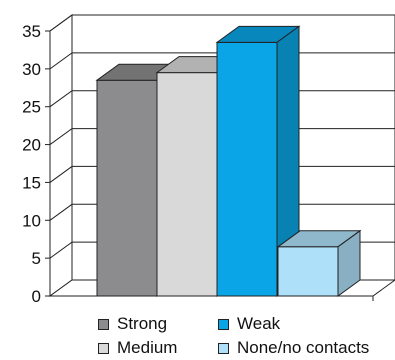  What do you see at coordinates (259, 323) in the screenshot?
I see `legend-label-weak: Weak` at bounding box center [259, 323].